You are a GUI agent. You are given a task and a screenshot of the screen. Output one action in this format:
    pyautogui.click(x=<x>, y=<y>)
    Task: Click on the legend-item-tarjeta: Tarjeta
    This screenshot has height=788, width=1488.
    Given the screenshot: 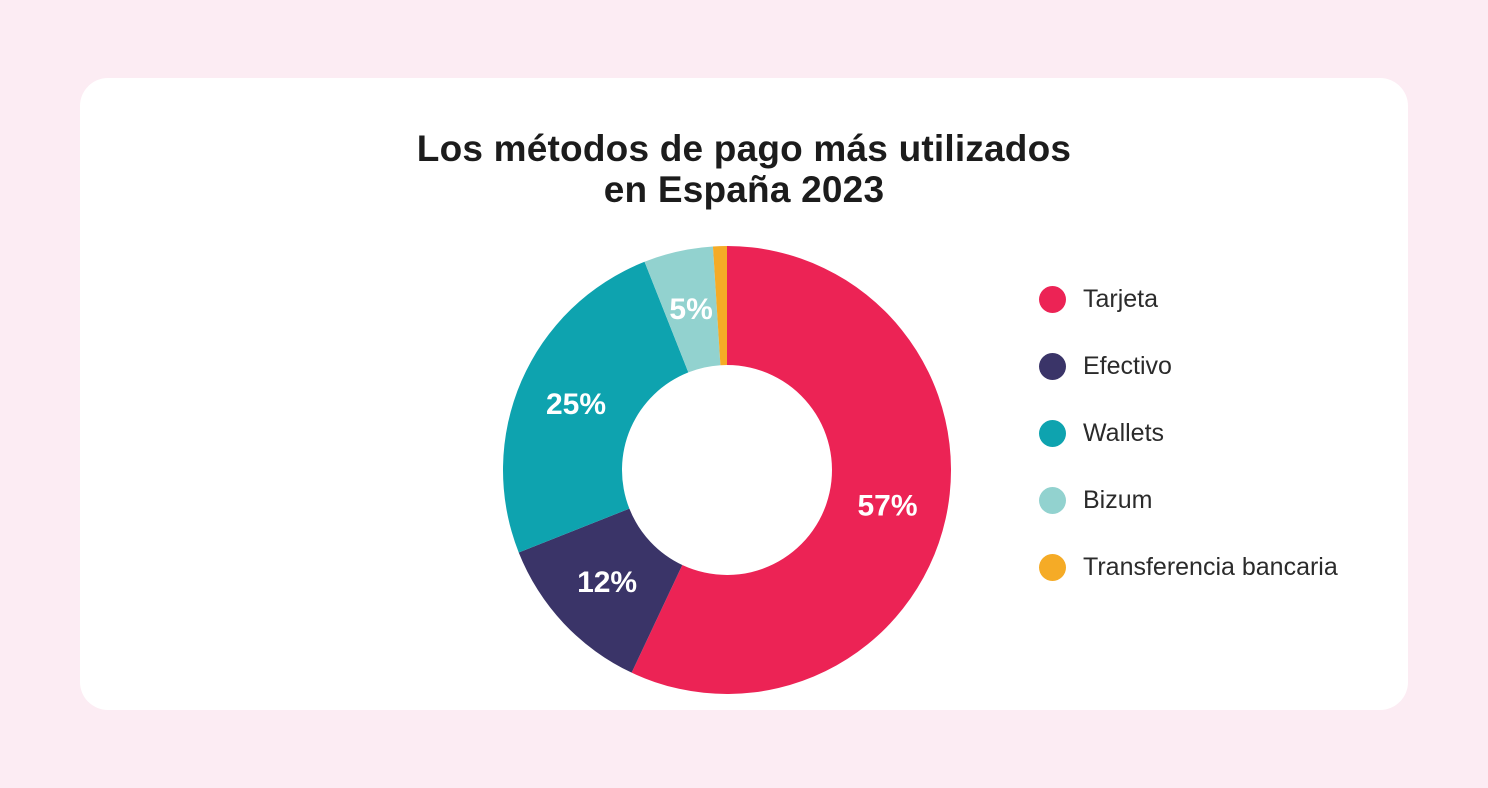 What is the action you would take?
    pyautogui.click(x=1188, y=299)
    